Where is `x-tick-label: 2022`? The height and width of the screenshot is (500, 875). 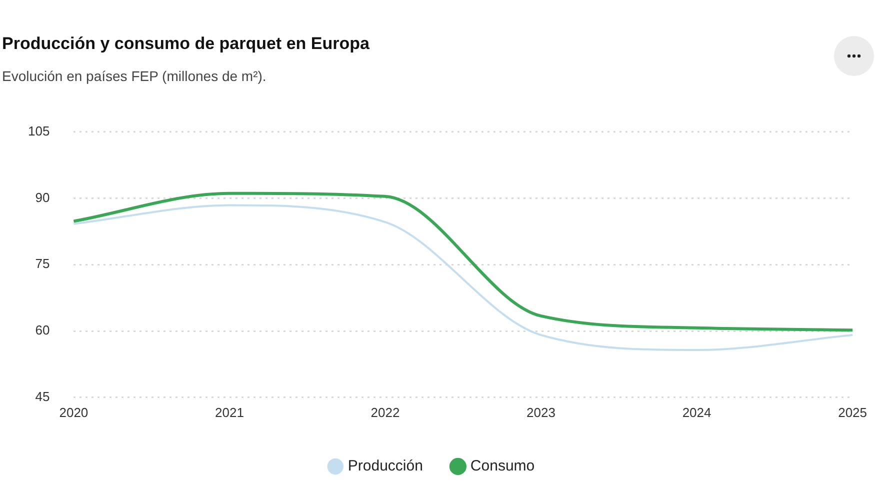 x-tick-label: 2022 is located at coordinates (385, 412).